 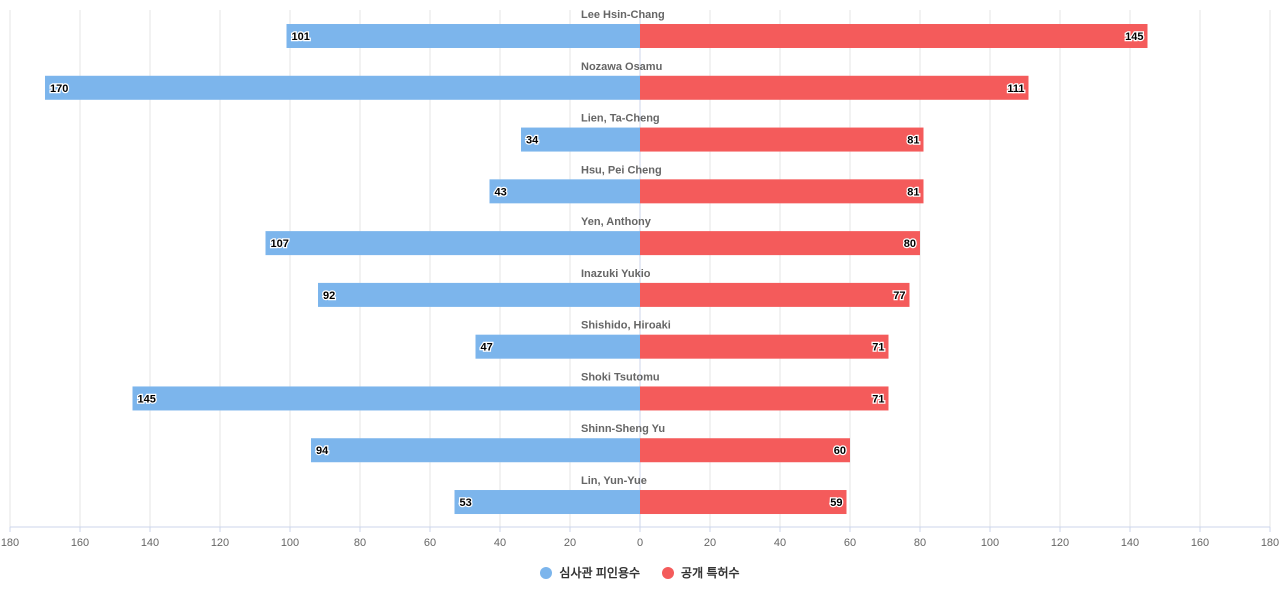 What do you see at coordinates (280, 244) in the screenshot?
I see `data-label-left: 107` at bounding box center [280, 244].